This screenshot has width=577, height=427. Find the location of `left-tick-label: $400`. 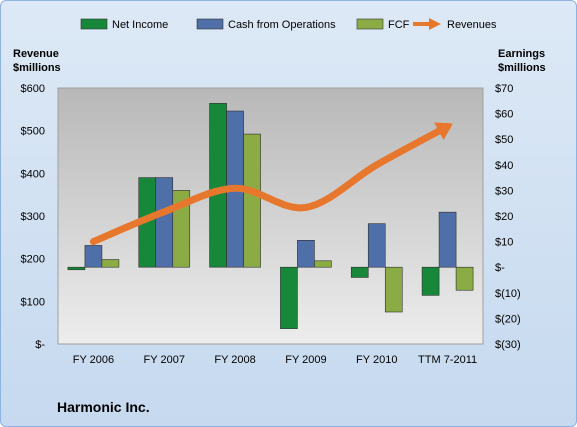

left-tick-label: $400 is located at coordinates (33, 174).